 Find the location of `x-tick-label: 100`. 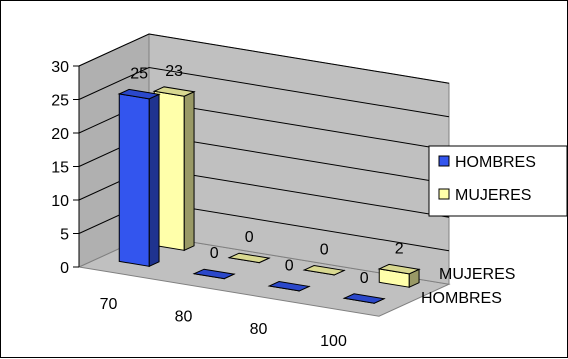

x-tick-label: 100 is located at coordinates (333, 341).